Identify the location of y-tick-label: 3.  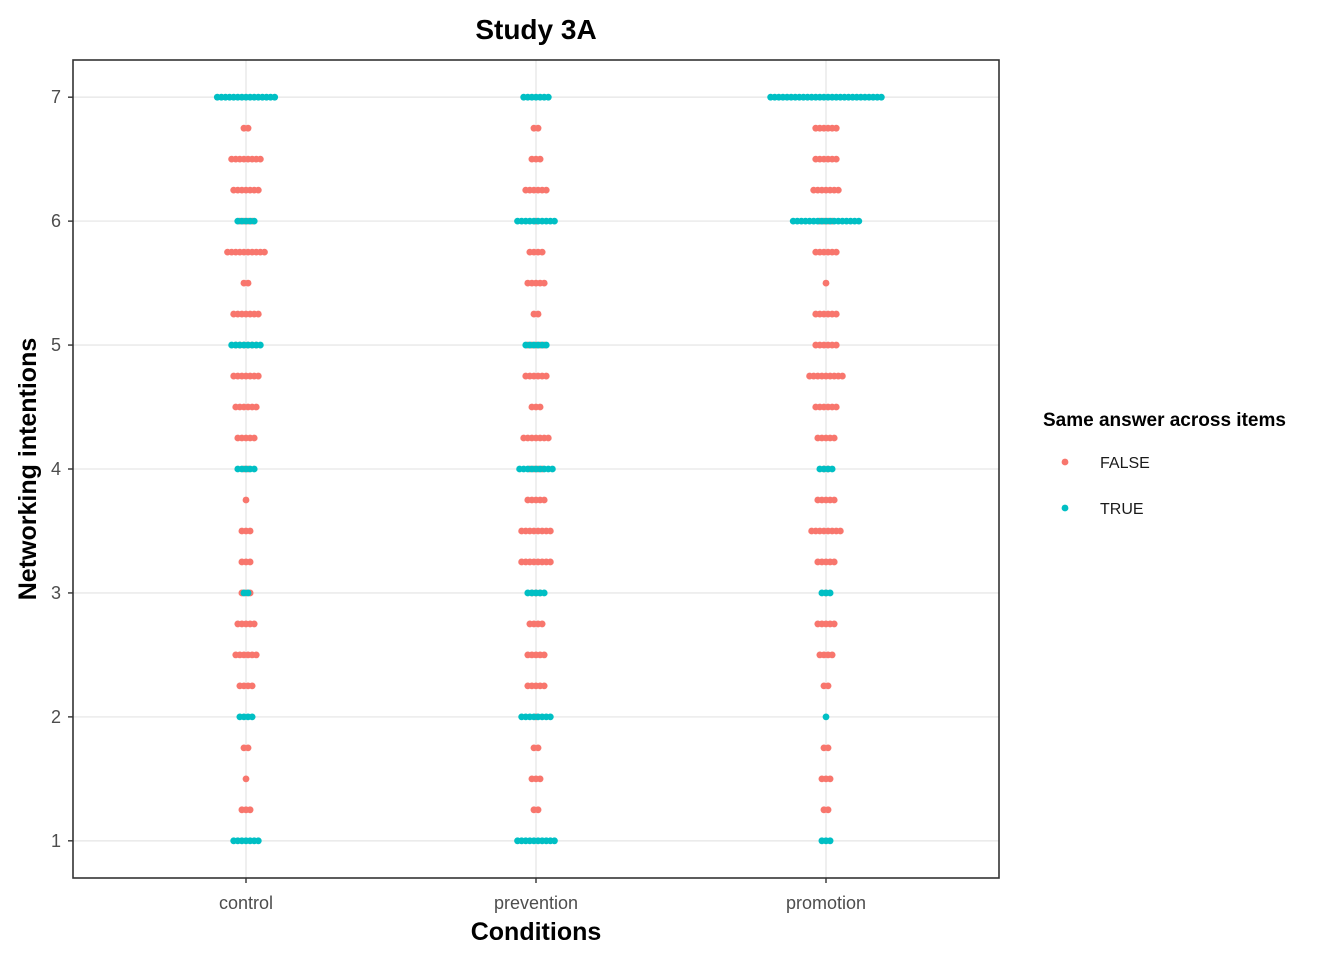
(56, 593).